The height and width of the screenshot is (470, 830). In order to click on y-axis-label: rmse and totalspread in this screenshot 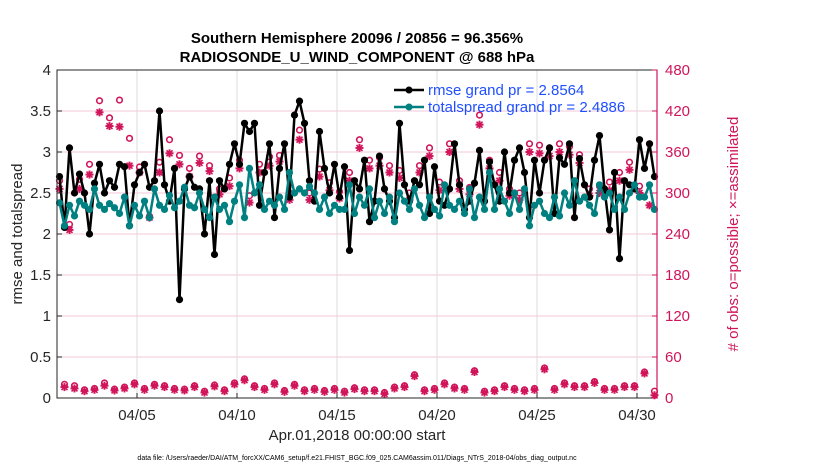, I will do `click(17, 234)`.